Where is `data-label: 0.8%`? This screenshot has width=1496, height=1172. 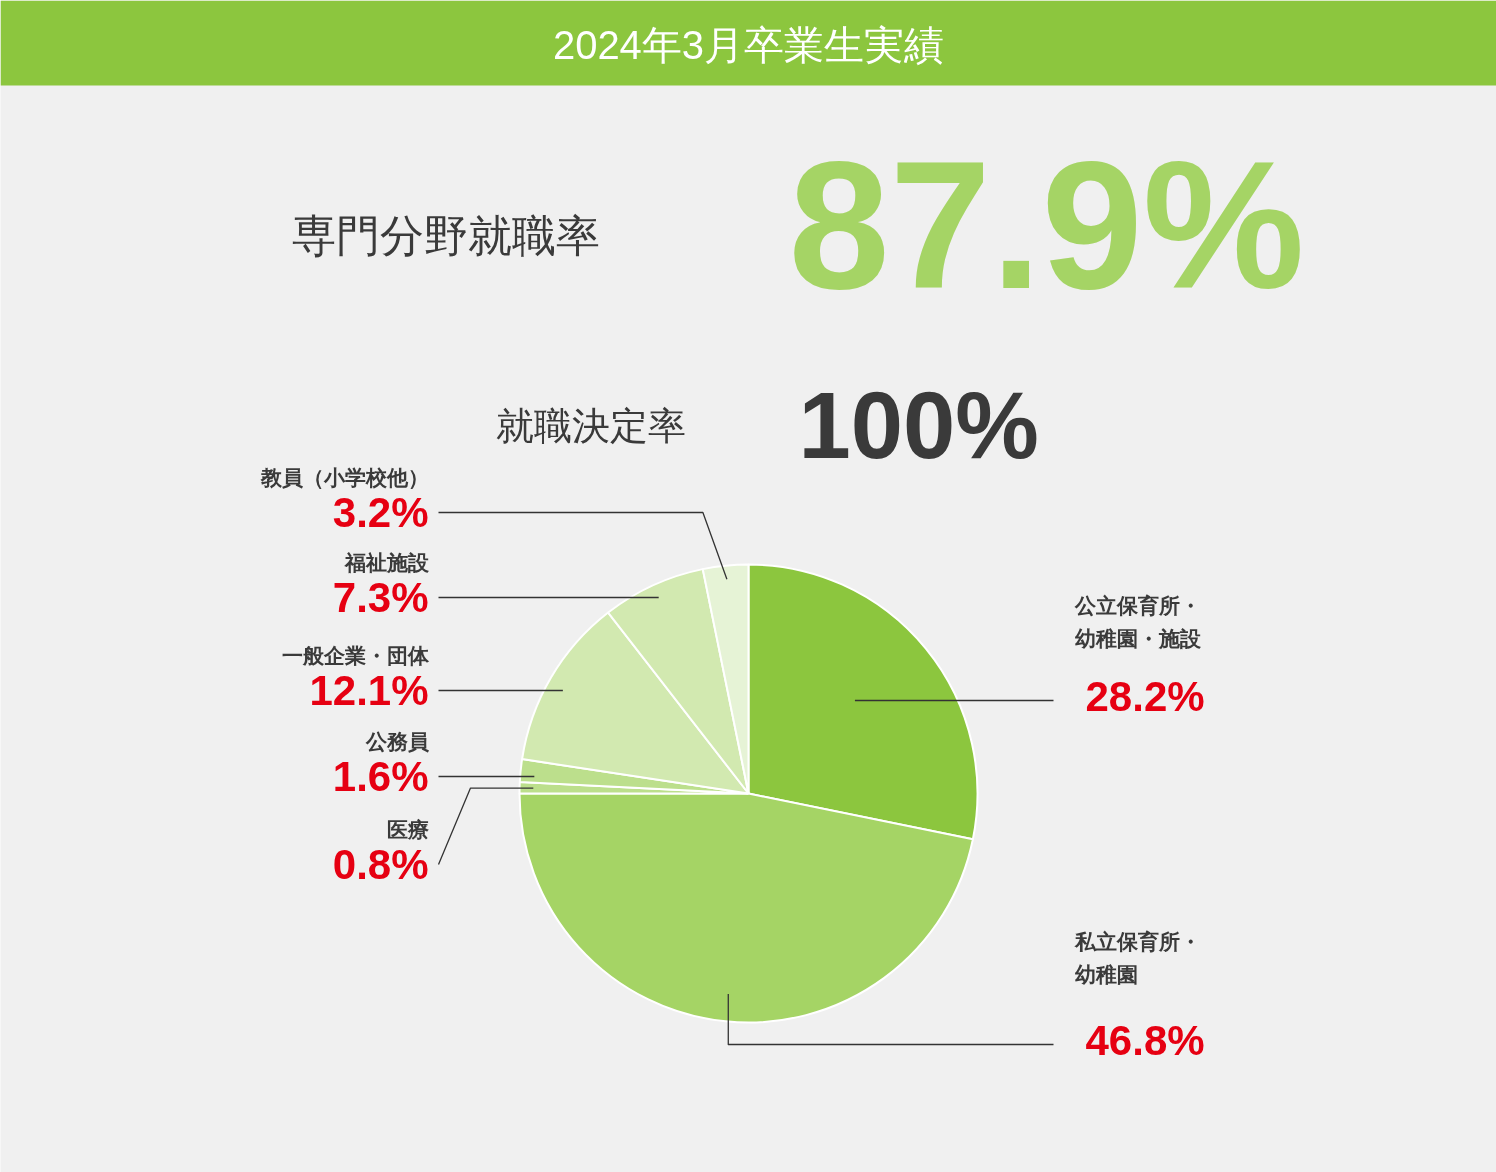
data-label: 0.8% is located at coordinates (380, 864).